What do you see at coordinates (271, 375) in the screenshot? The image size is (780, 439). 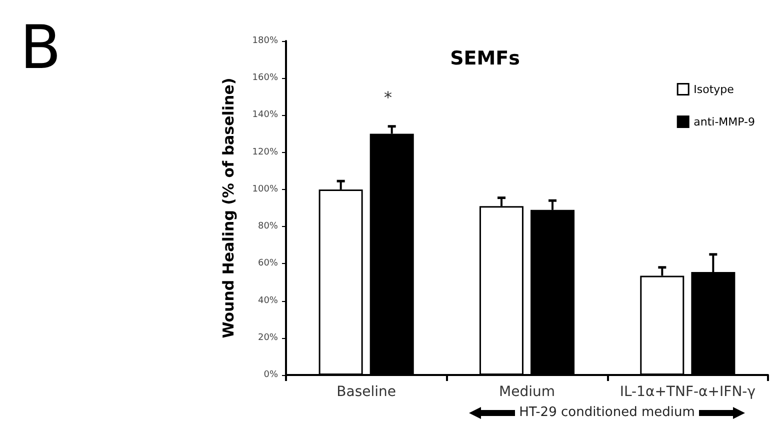 I see `y-tick-label: 0%` at bounding box center [271, 375].